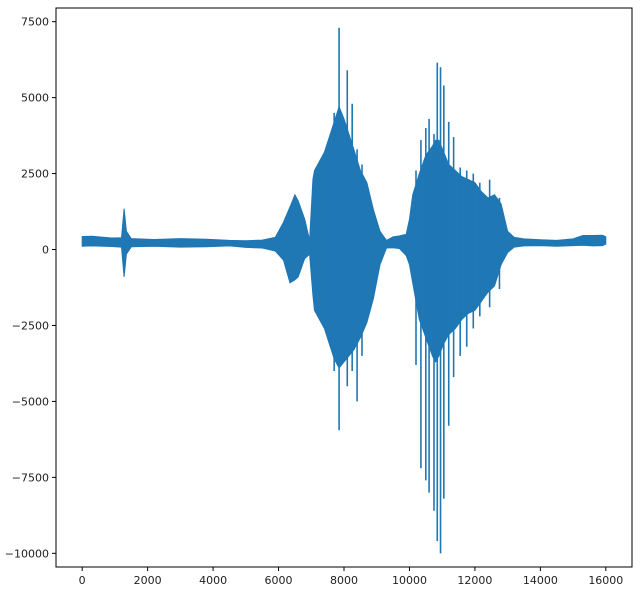 The image size is (640, 595). I want to click on y-tick-label: 7500, so click(35, 22).